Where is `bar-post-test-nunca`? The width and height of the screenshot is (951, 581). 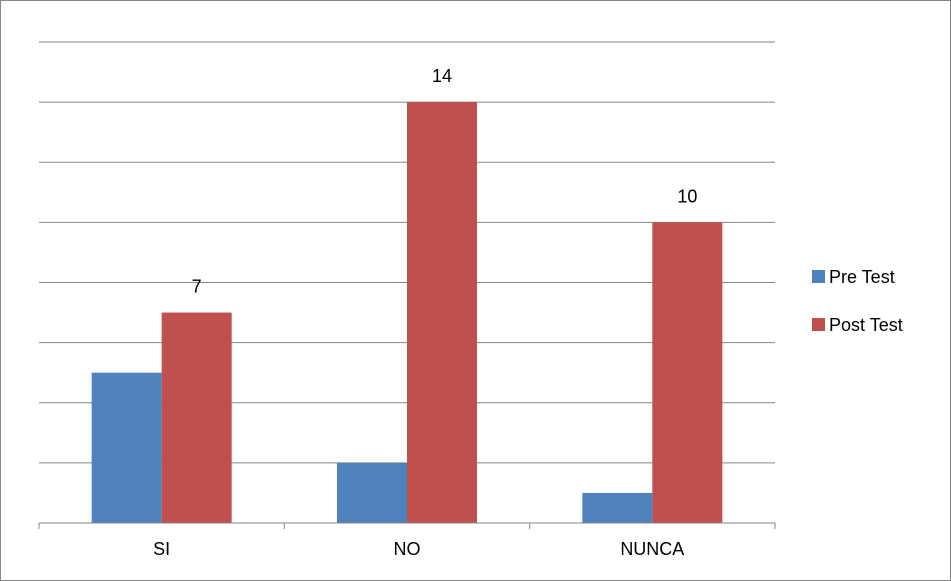 bar-post-test-nunca is located at coordinates (687, 372).